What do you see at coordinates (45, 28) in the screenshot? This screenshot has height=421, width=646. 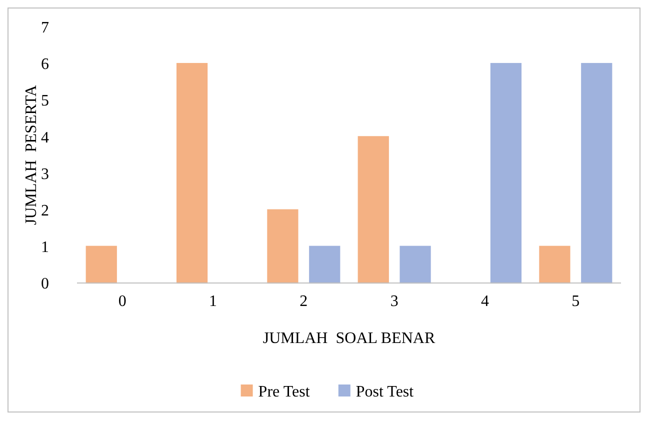 I see `y-tick-label: 7` at bounding box center [45, 28].